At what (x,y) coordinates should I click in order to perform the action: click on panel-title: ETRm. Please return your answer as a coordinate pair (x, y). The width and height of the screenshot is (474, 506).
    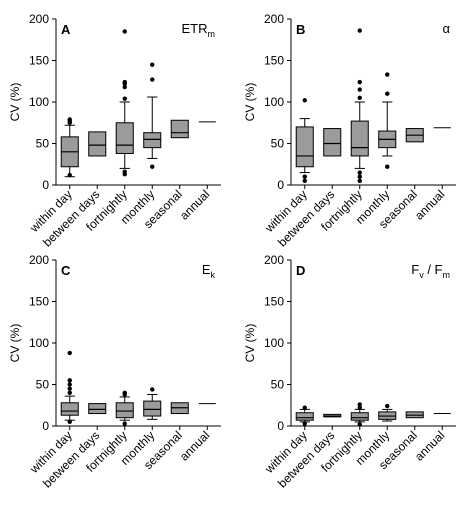
    Looking at the image, I should click on (199, 30).